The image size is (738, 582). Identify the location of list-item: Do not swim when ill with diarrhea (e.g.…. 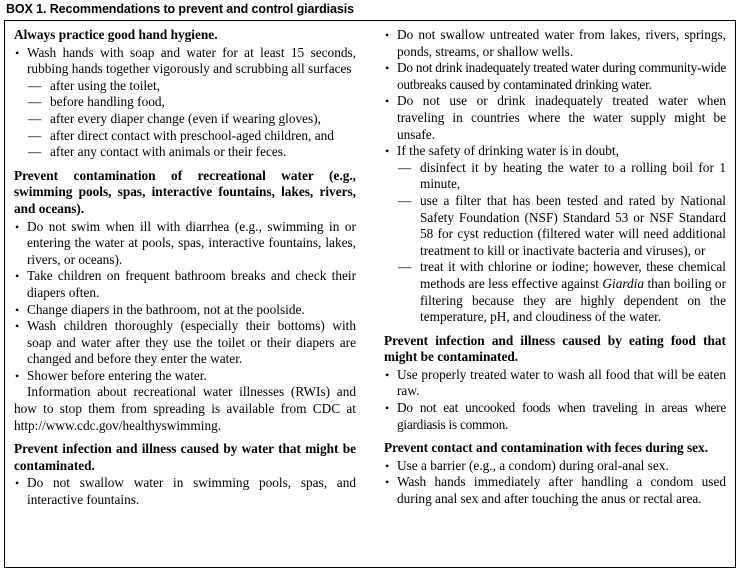
(185, 244).